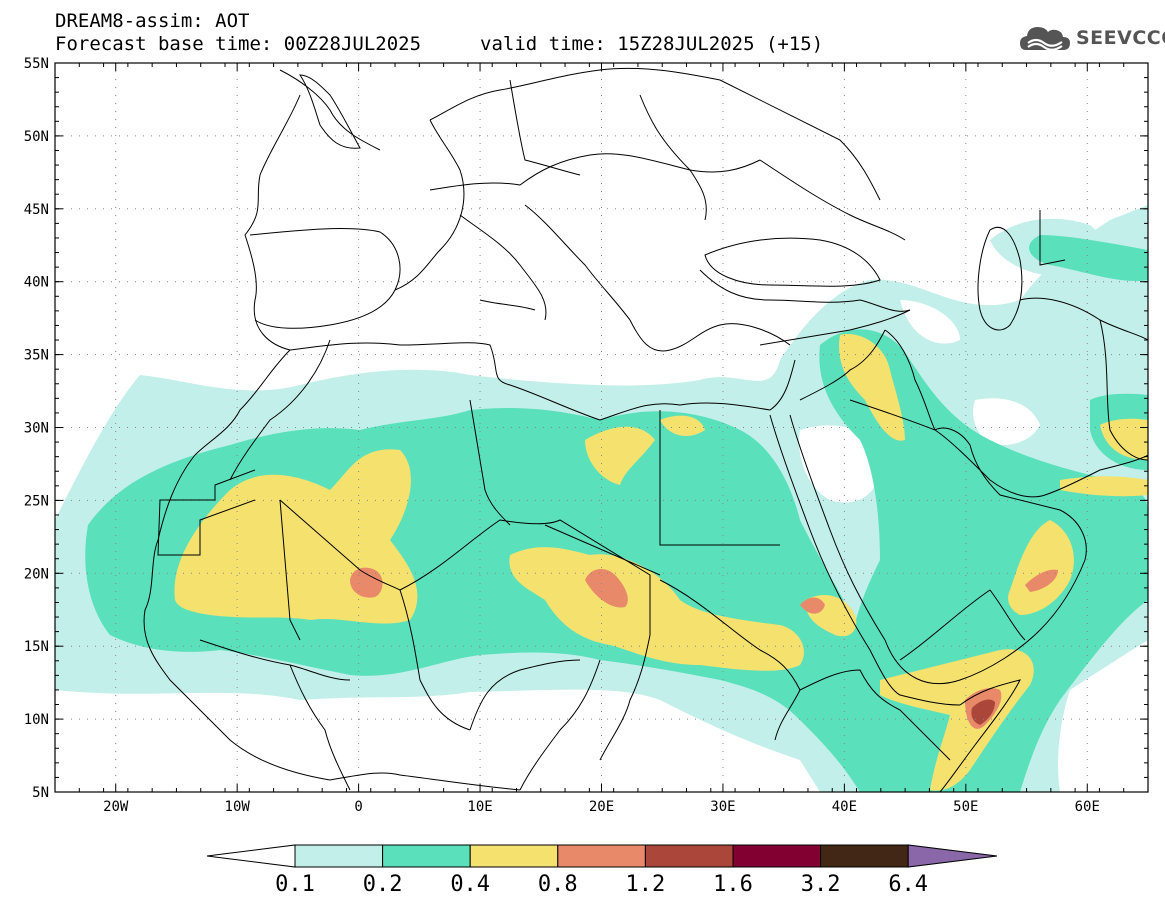  What do you see at coordinates (280, 410) in the screenshot?
I see `border-morocco-algeria` at bounding box center [280, 410].